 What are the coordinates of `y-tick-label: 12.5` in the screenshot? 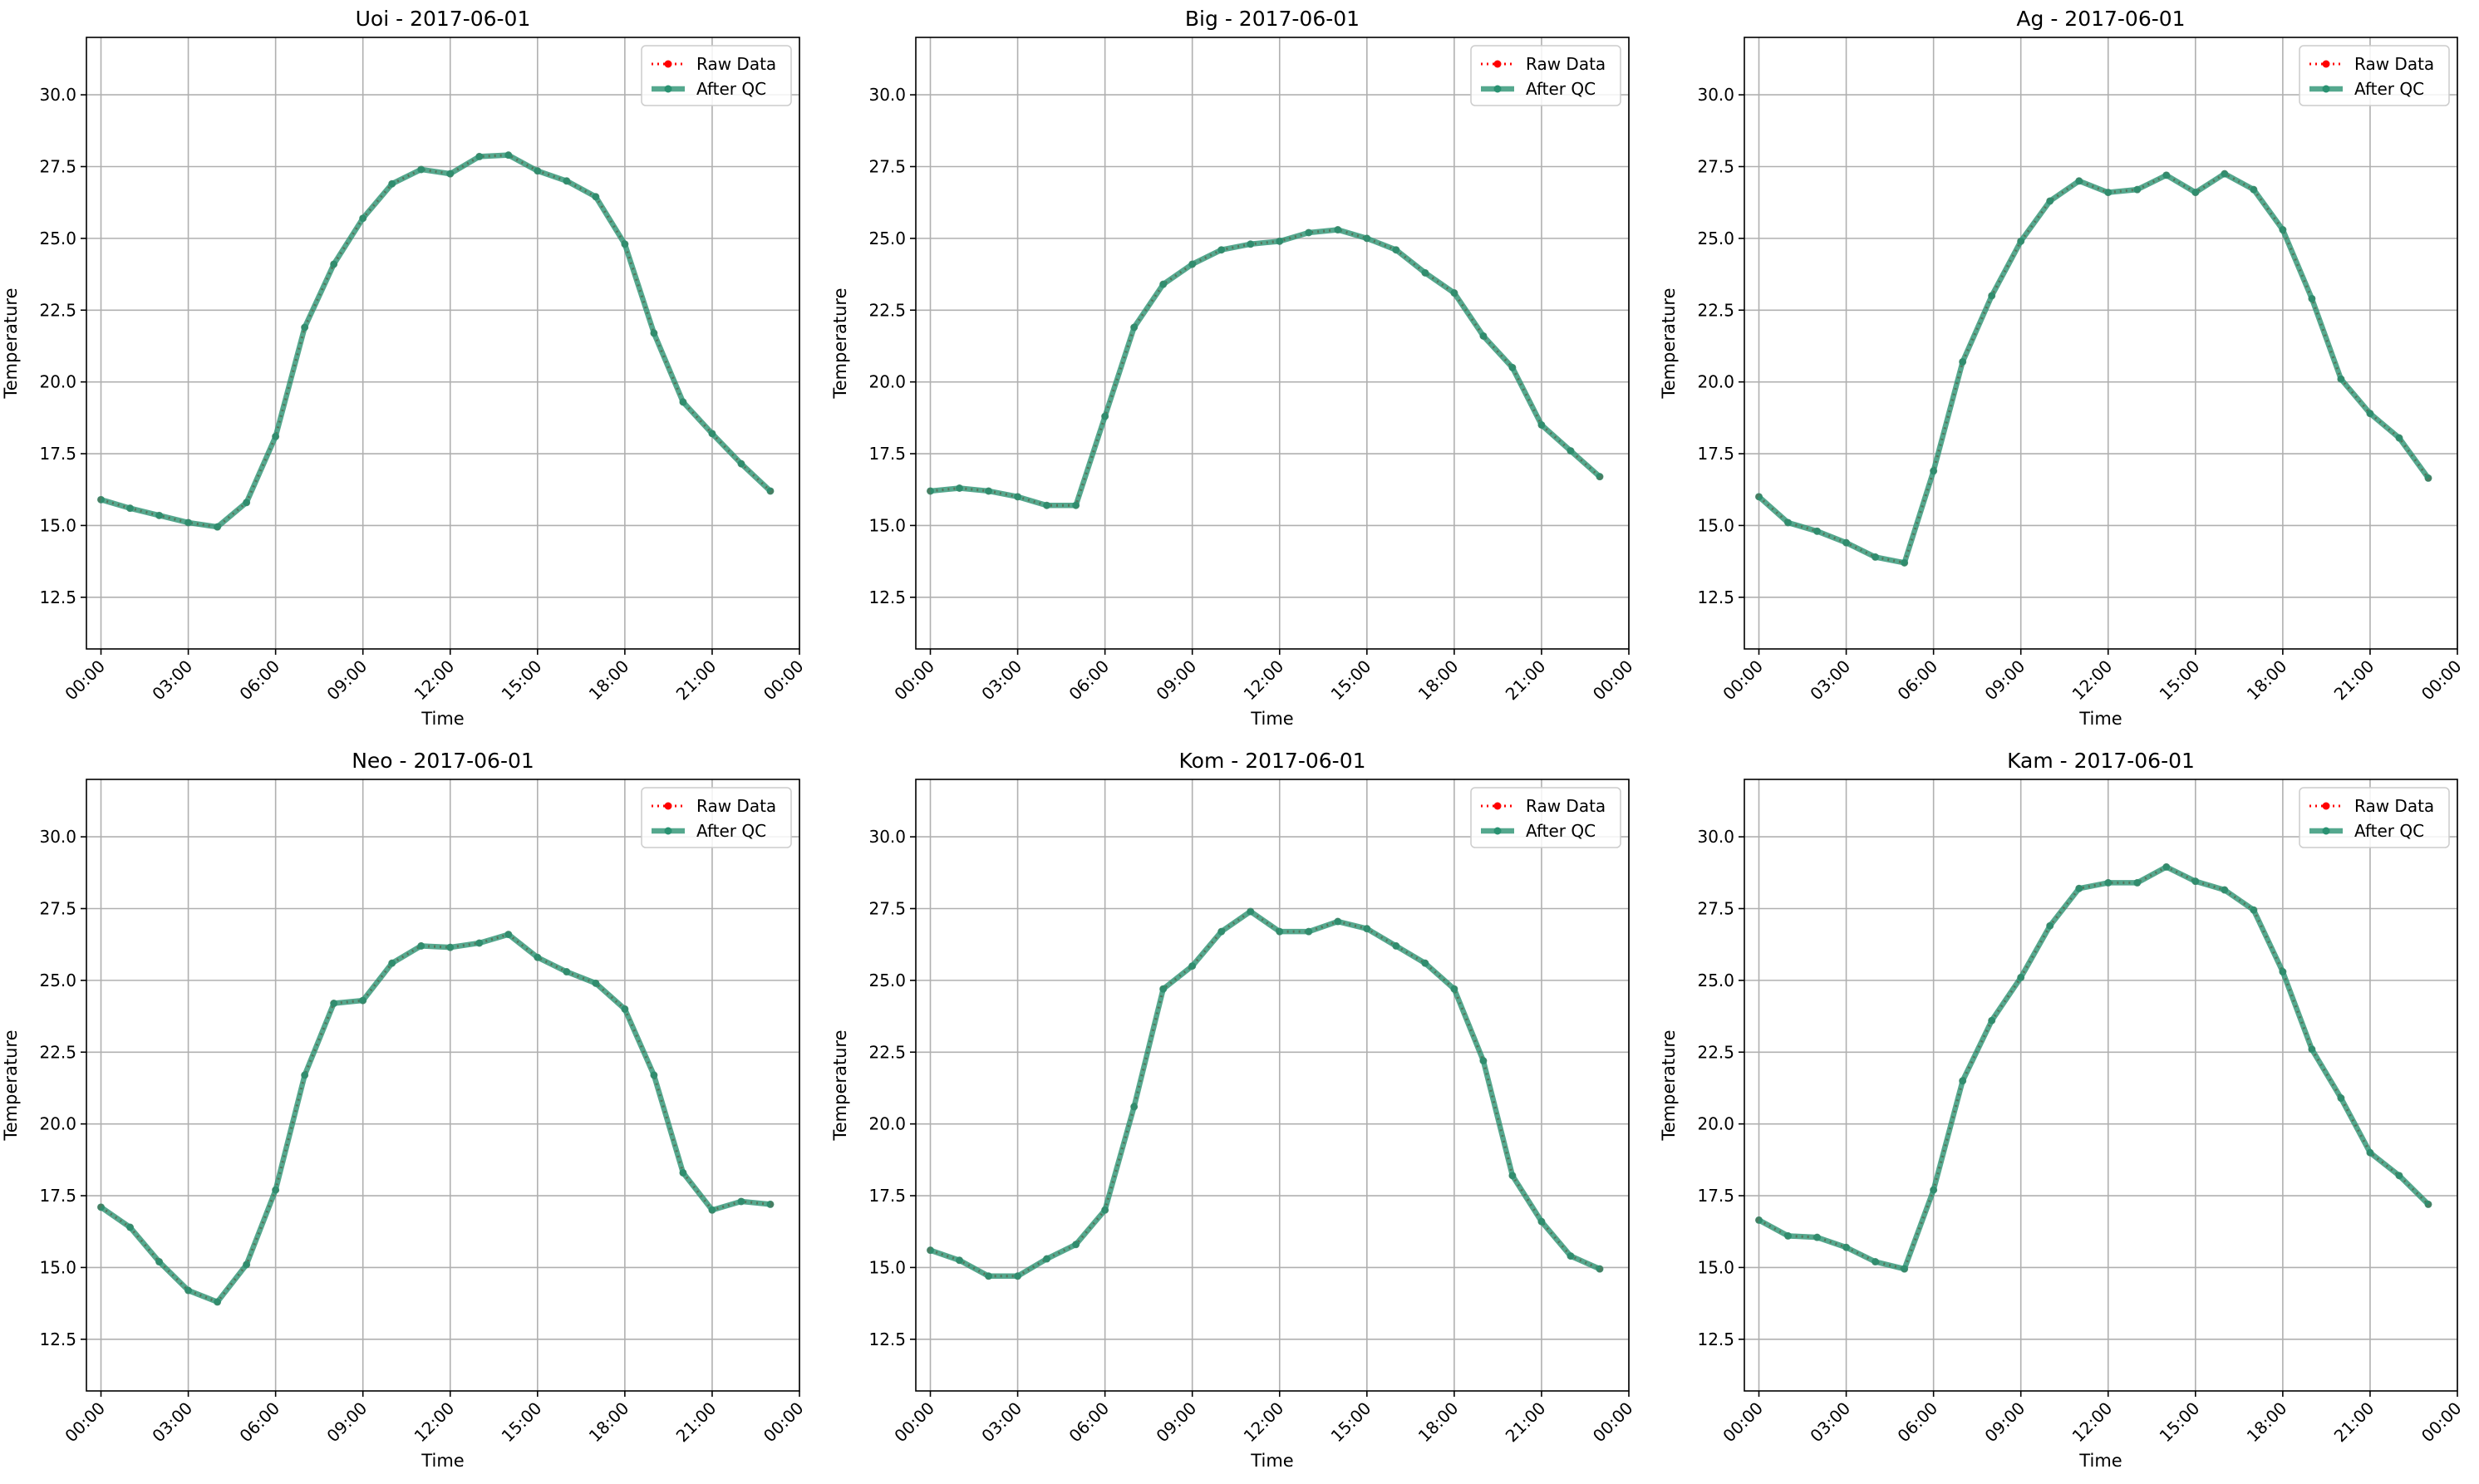 It's located at (58, 1339).